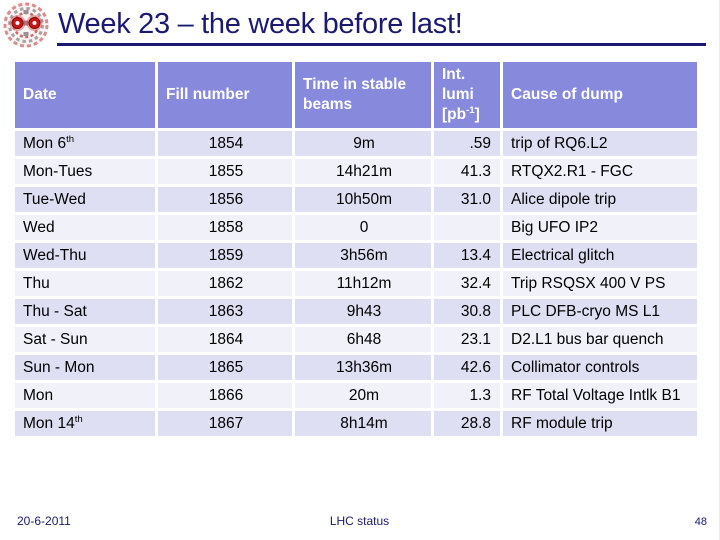 This screenshot has height=540, width=720. Describe the element at coordinates (600, 367) in the screenshot. I see `cell-cause-of-dump: Collimator controls` at that location.